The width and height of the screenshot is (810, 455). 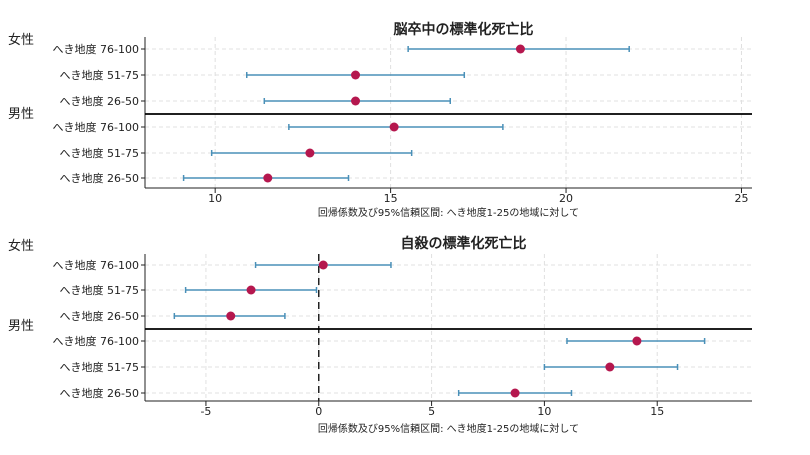 I want to click on panel-2-g1-r2-label: へき地度 51-75, so click(x=99, y=290).